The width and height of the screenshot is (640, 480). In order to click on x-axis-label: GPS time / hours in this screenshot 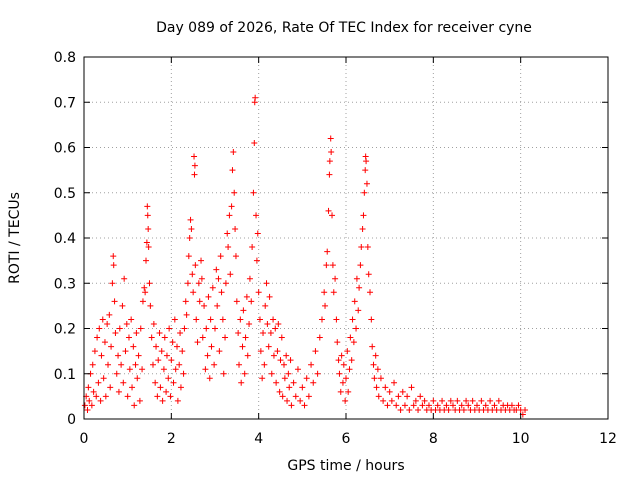, I will do `click(345, 466)`.